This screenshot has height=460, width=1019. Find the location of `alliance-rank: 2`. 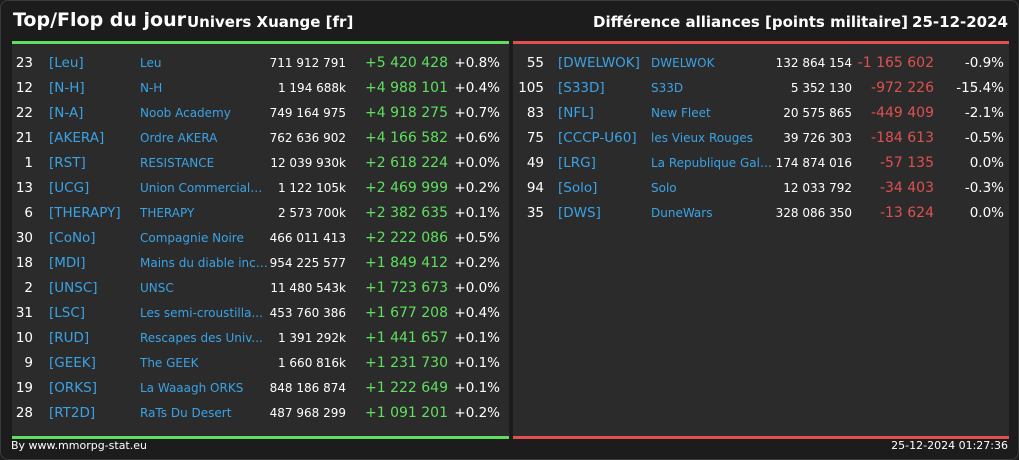

alliance-rank: 2 is located at coordinates (28, 288).